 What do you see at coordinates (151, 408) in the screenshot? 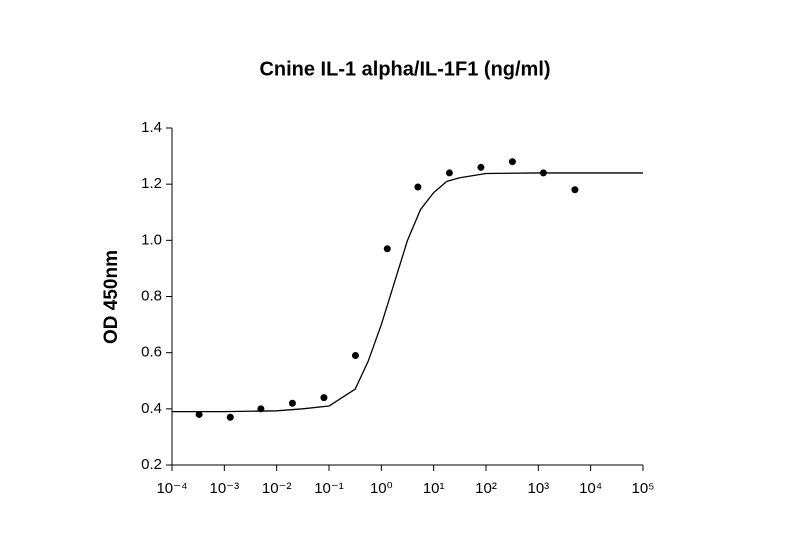
I see `y-tick-label: 0.4` at bounding box center [151, 408].